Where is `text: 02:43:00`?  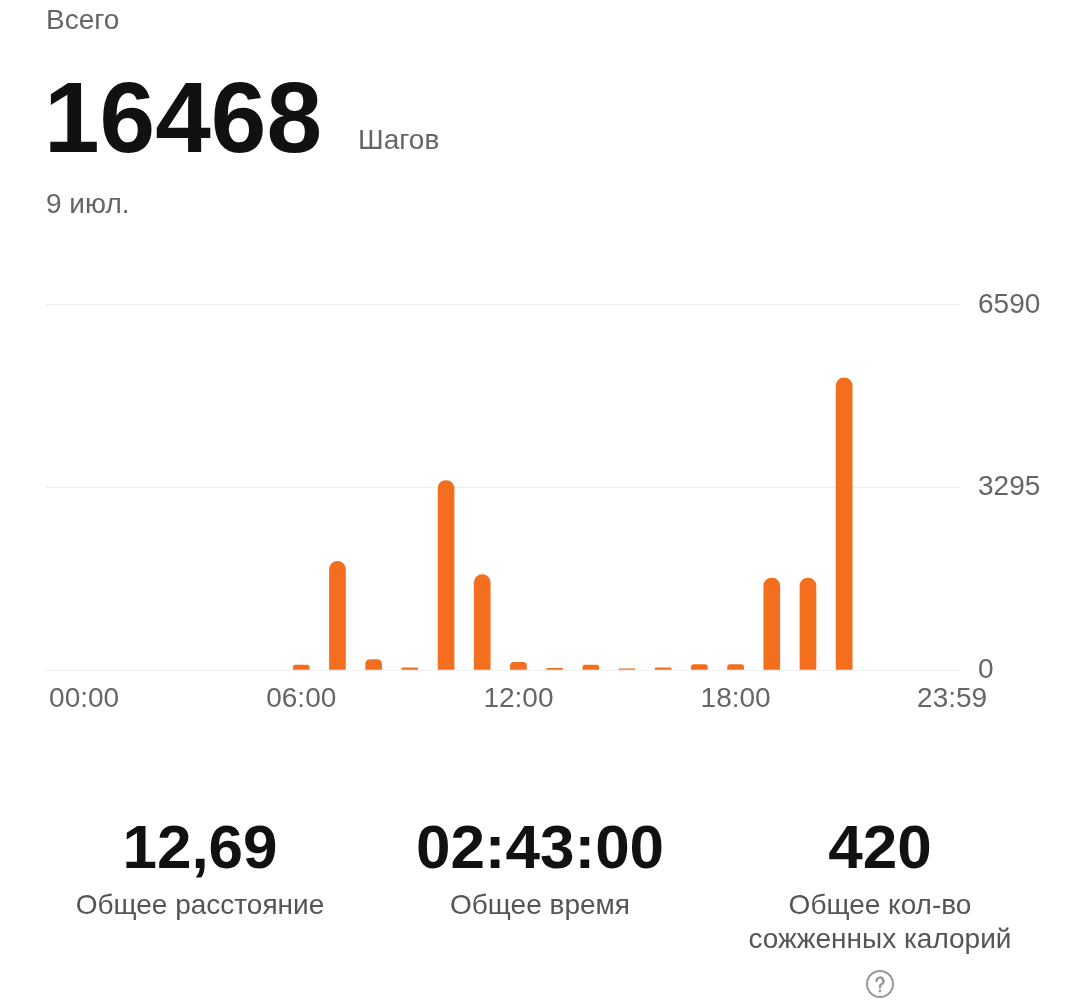
text: 02:43:00 is located at coordinates (540, 847).